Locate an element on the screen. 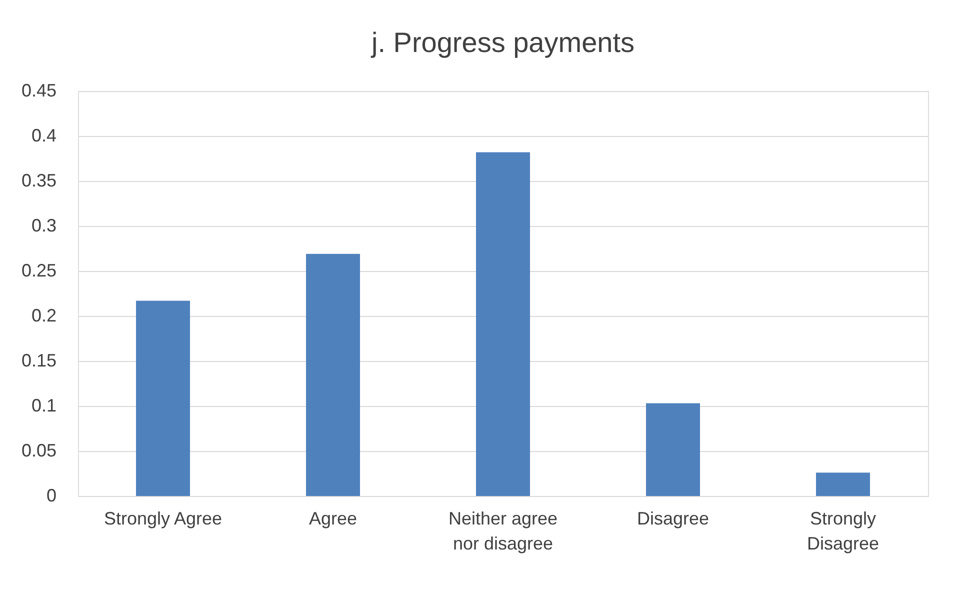 The width and height of the screenshot is (956, 597). y-tick-label: 0.1 is located at coordinates (43, 406).